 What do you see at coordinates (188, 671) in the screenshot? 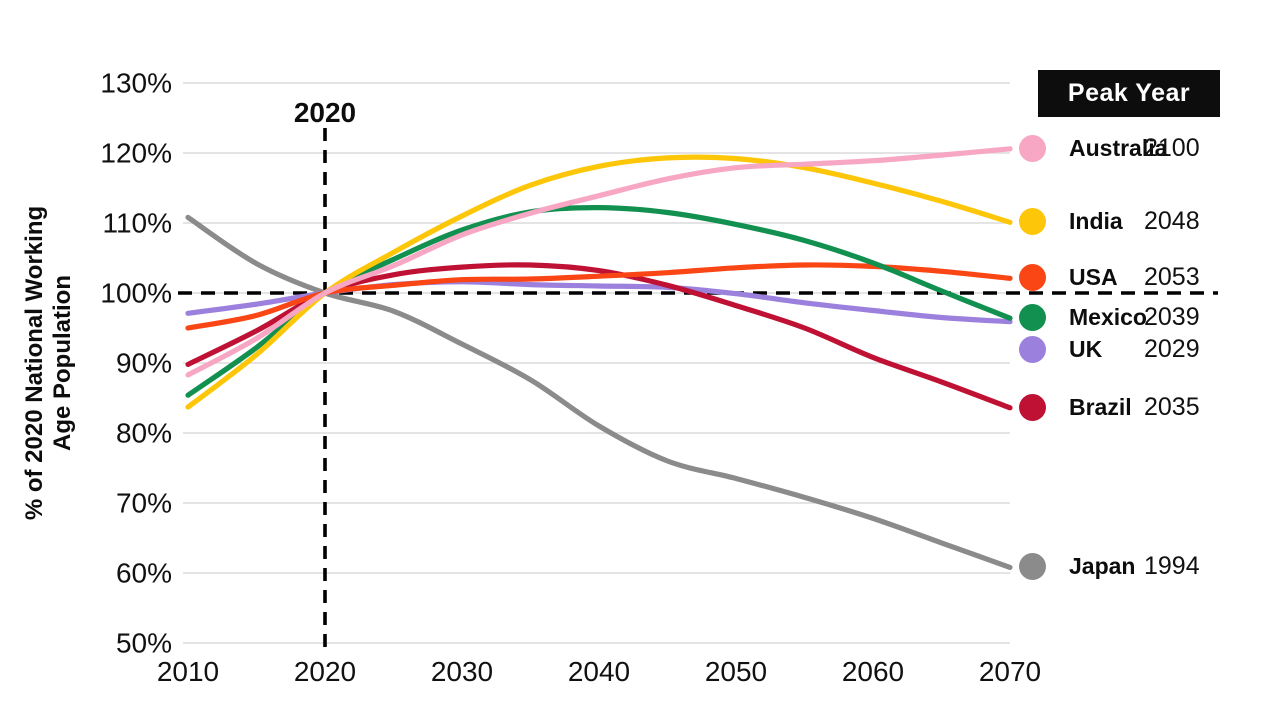
I see `x-tick-label: 2010` at bounding box center [188, 671].